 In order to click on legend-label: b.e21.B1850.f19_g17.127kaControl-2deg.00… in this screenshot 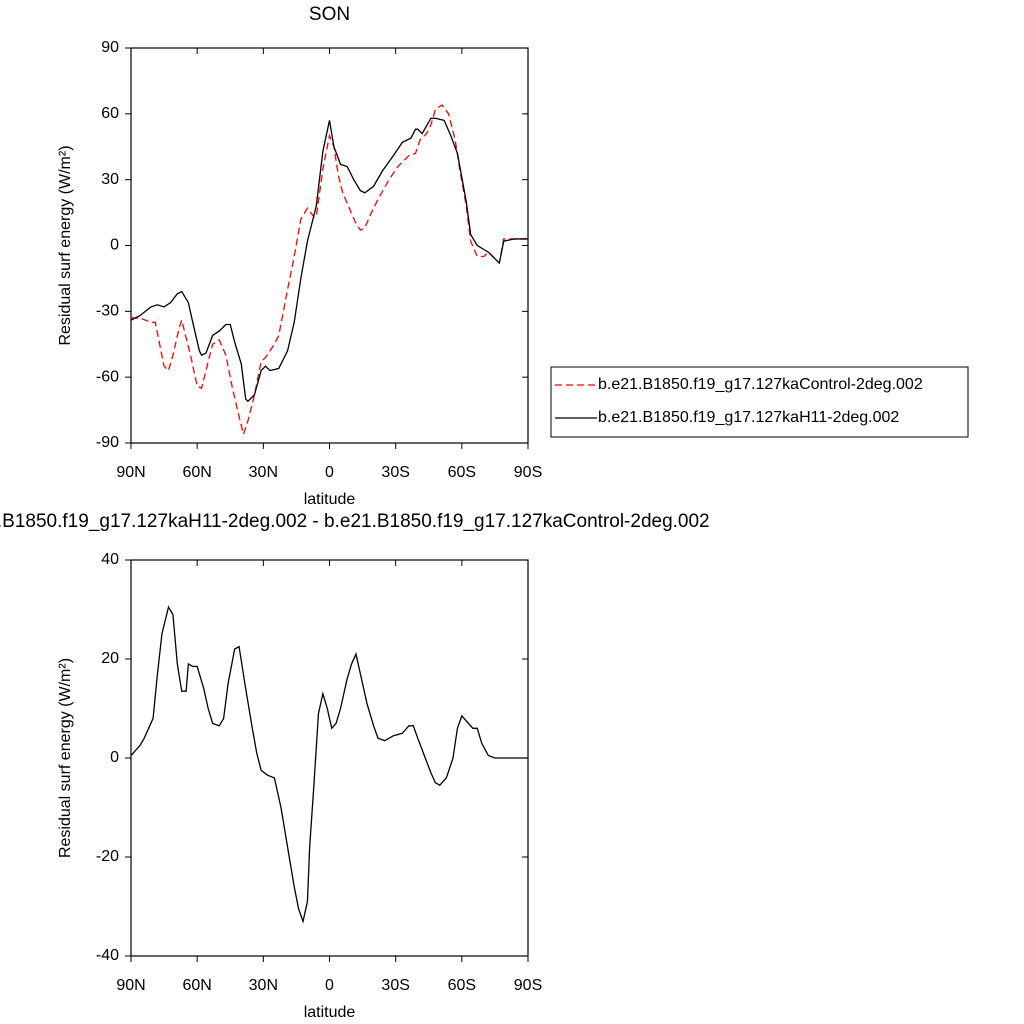, I will do `click(760, 384)`.